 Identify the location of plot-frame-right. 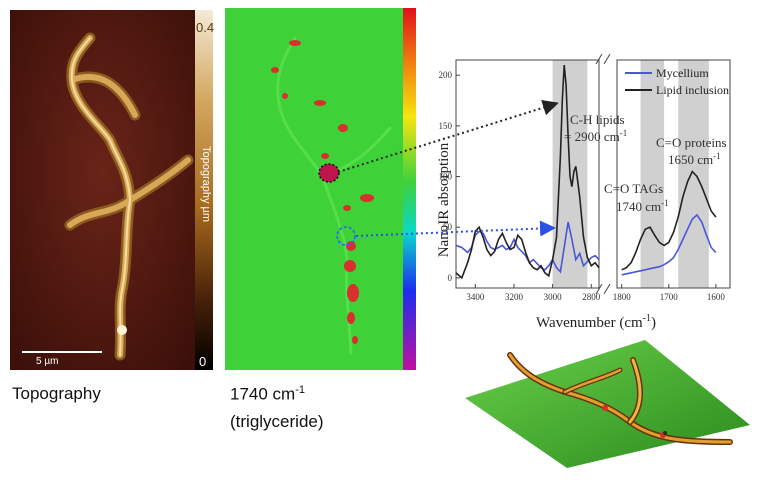
(673, 174).